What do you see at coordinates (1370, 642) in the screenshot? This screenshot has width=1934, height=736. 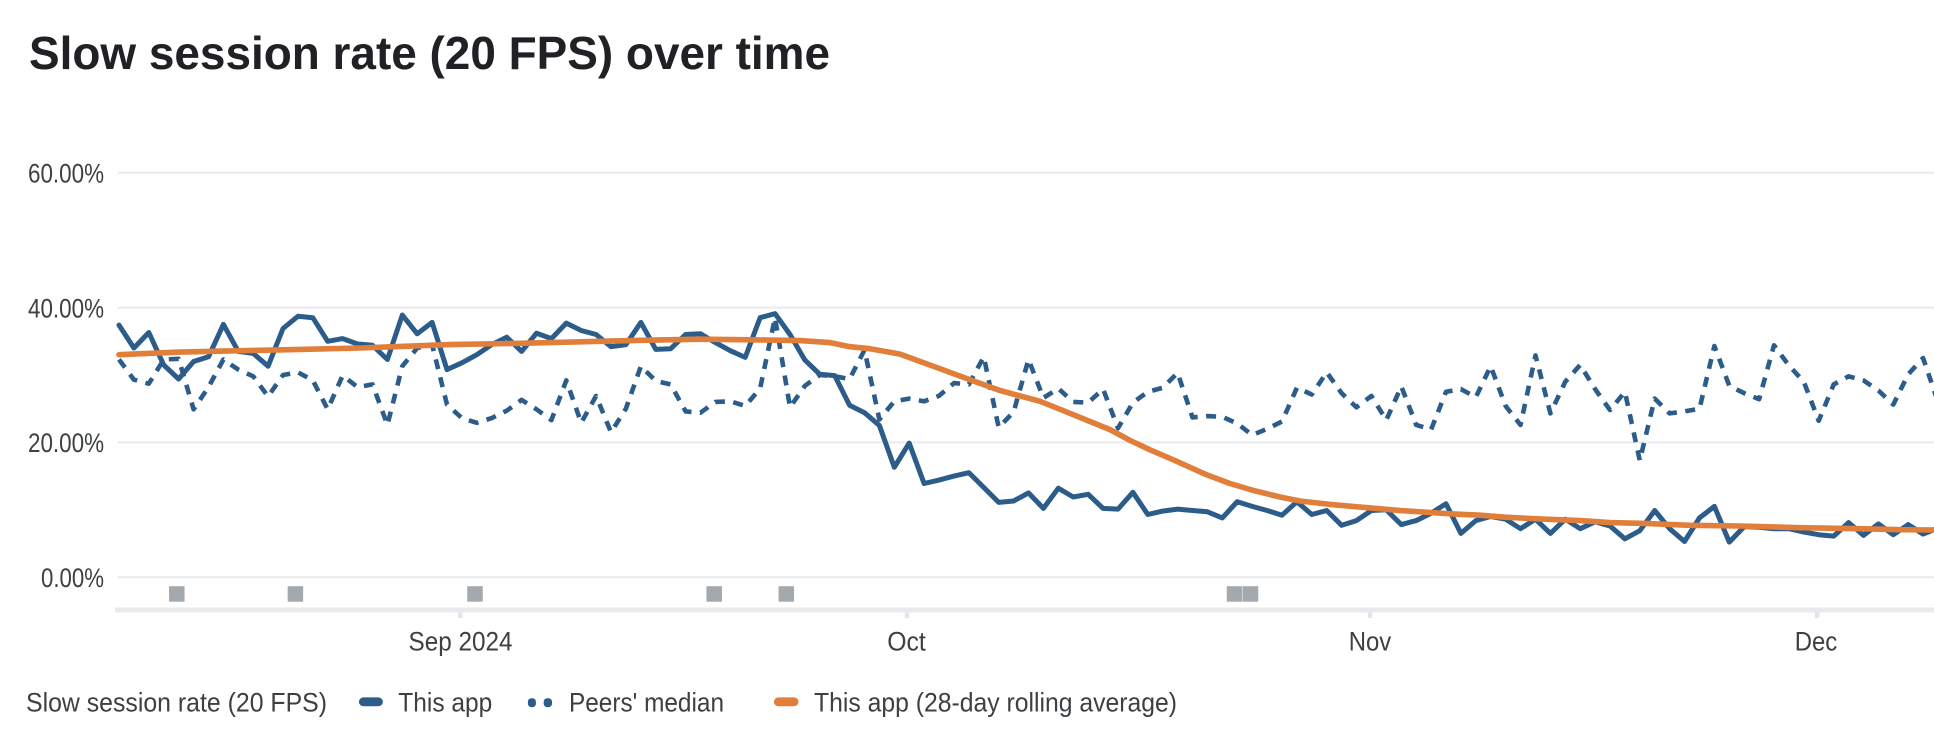 I see `svg-text: Nov` at bounding box center [1370, 642].